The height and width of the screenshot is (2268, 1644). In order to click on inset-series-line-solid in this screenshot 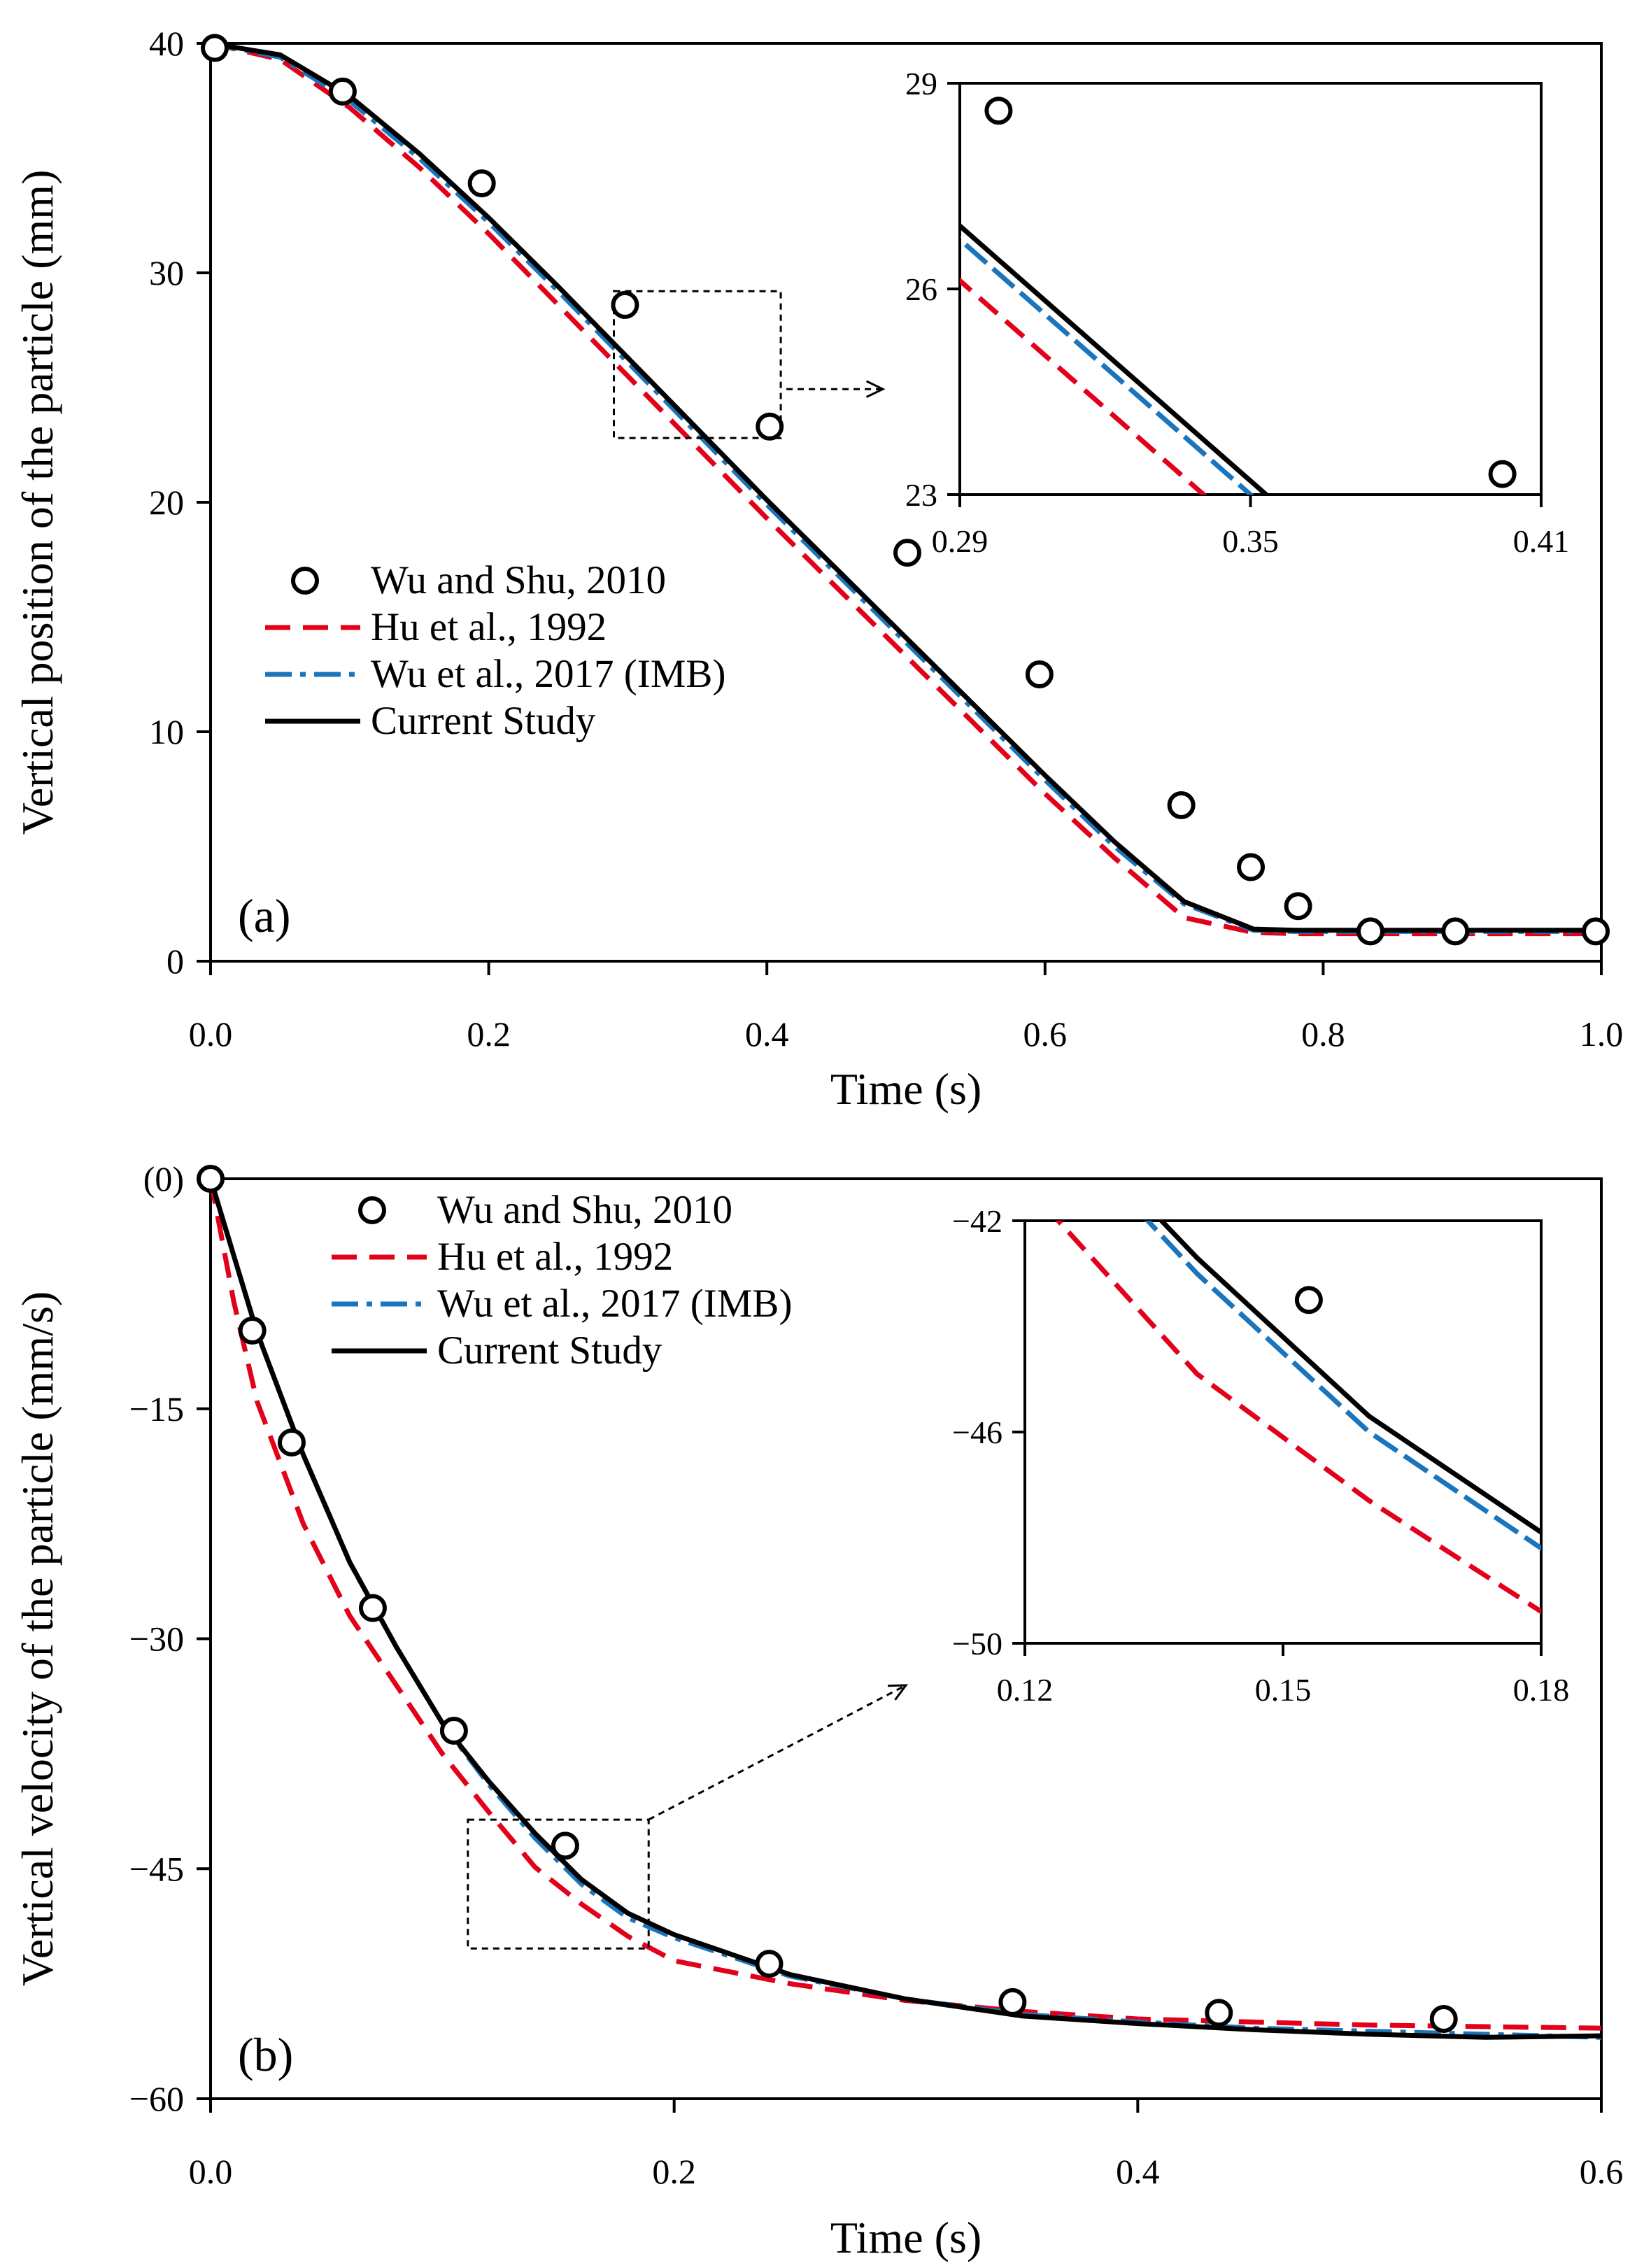, I will do `click(1349, 1378)`.